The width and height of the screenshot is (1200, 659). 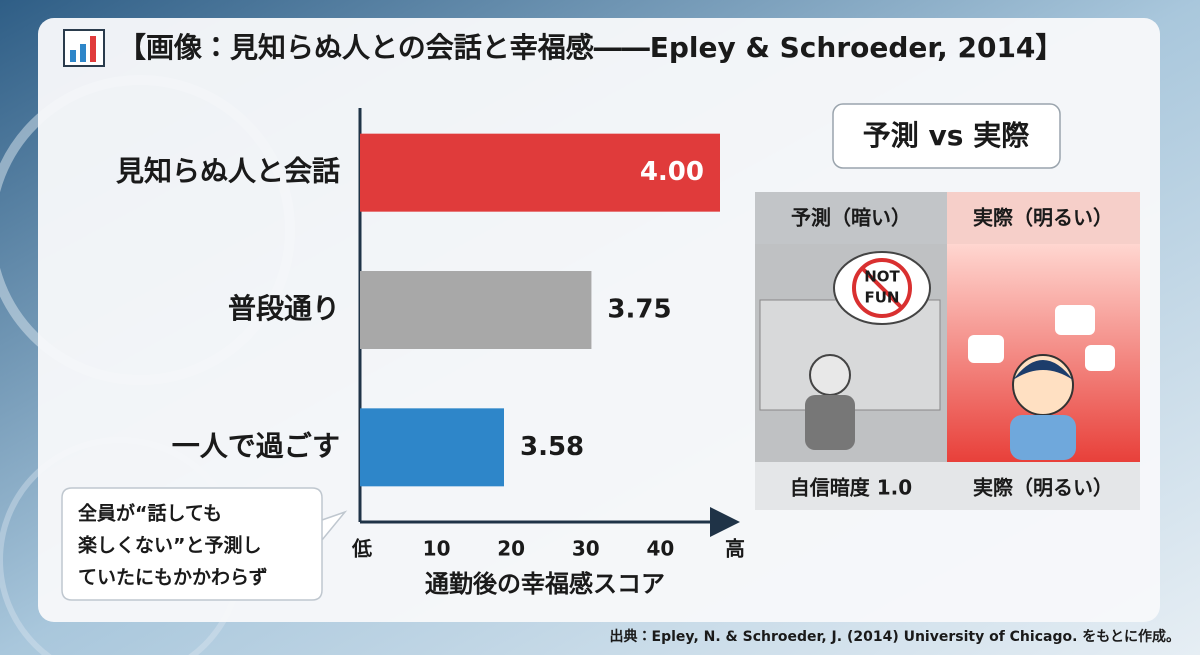 I want to click on value-label: 4.00, so click(x=672, y=172).